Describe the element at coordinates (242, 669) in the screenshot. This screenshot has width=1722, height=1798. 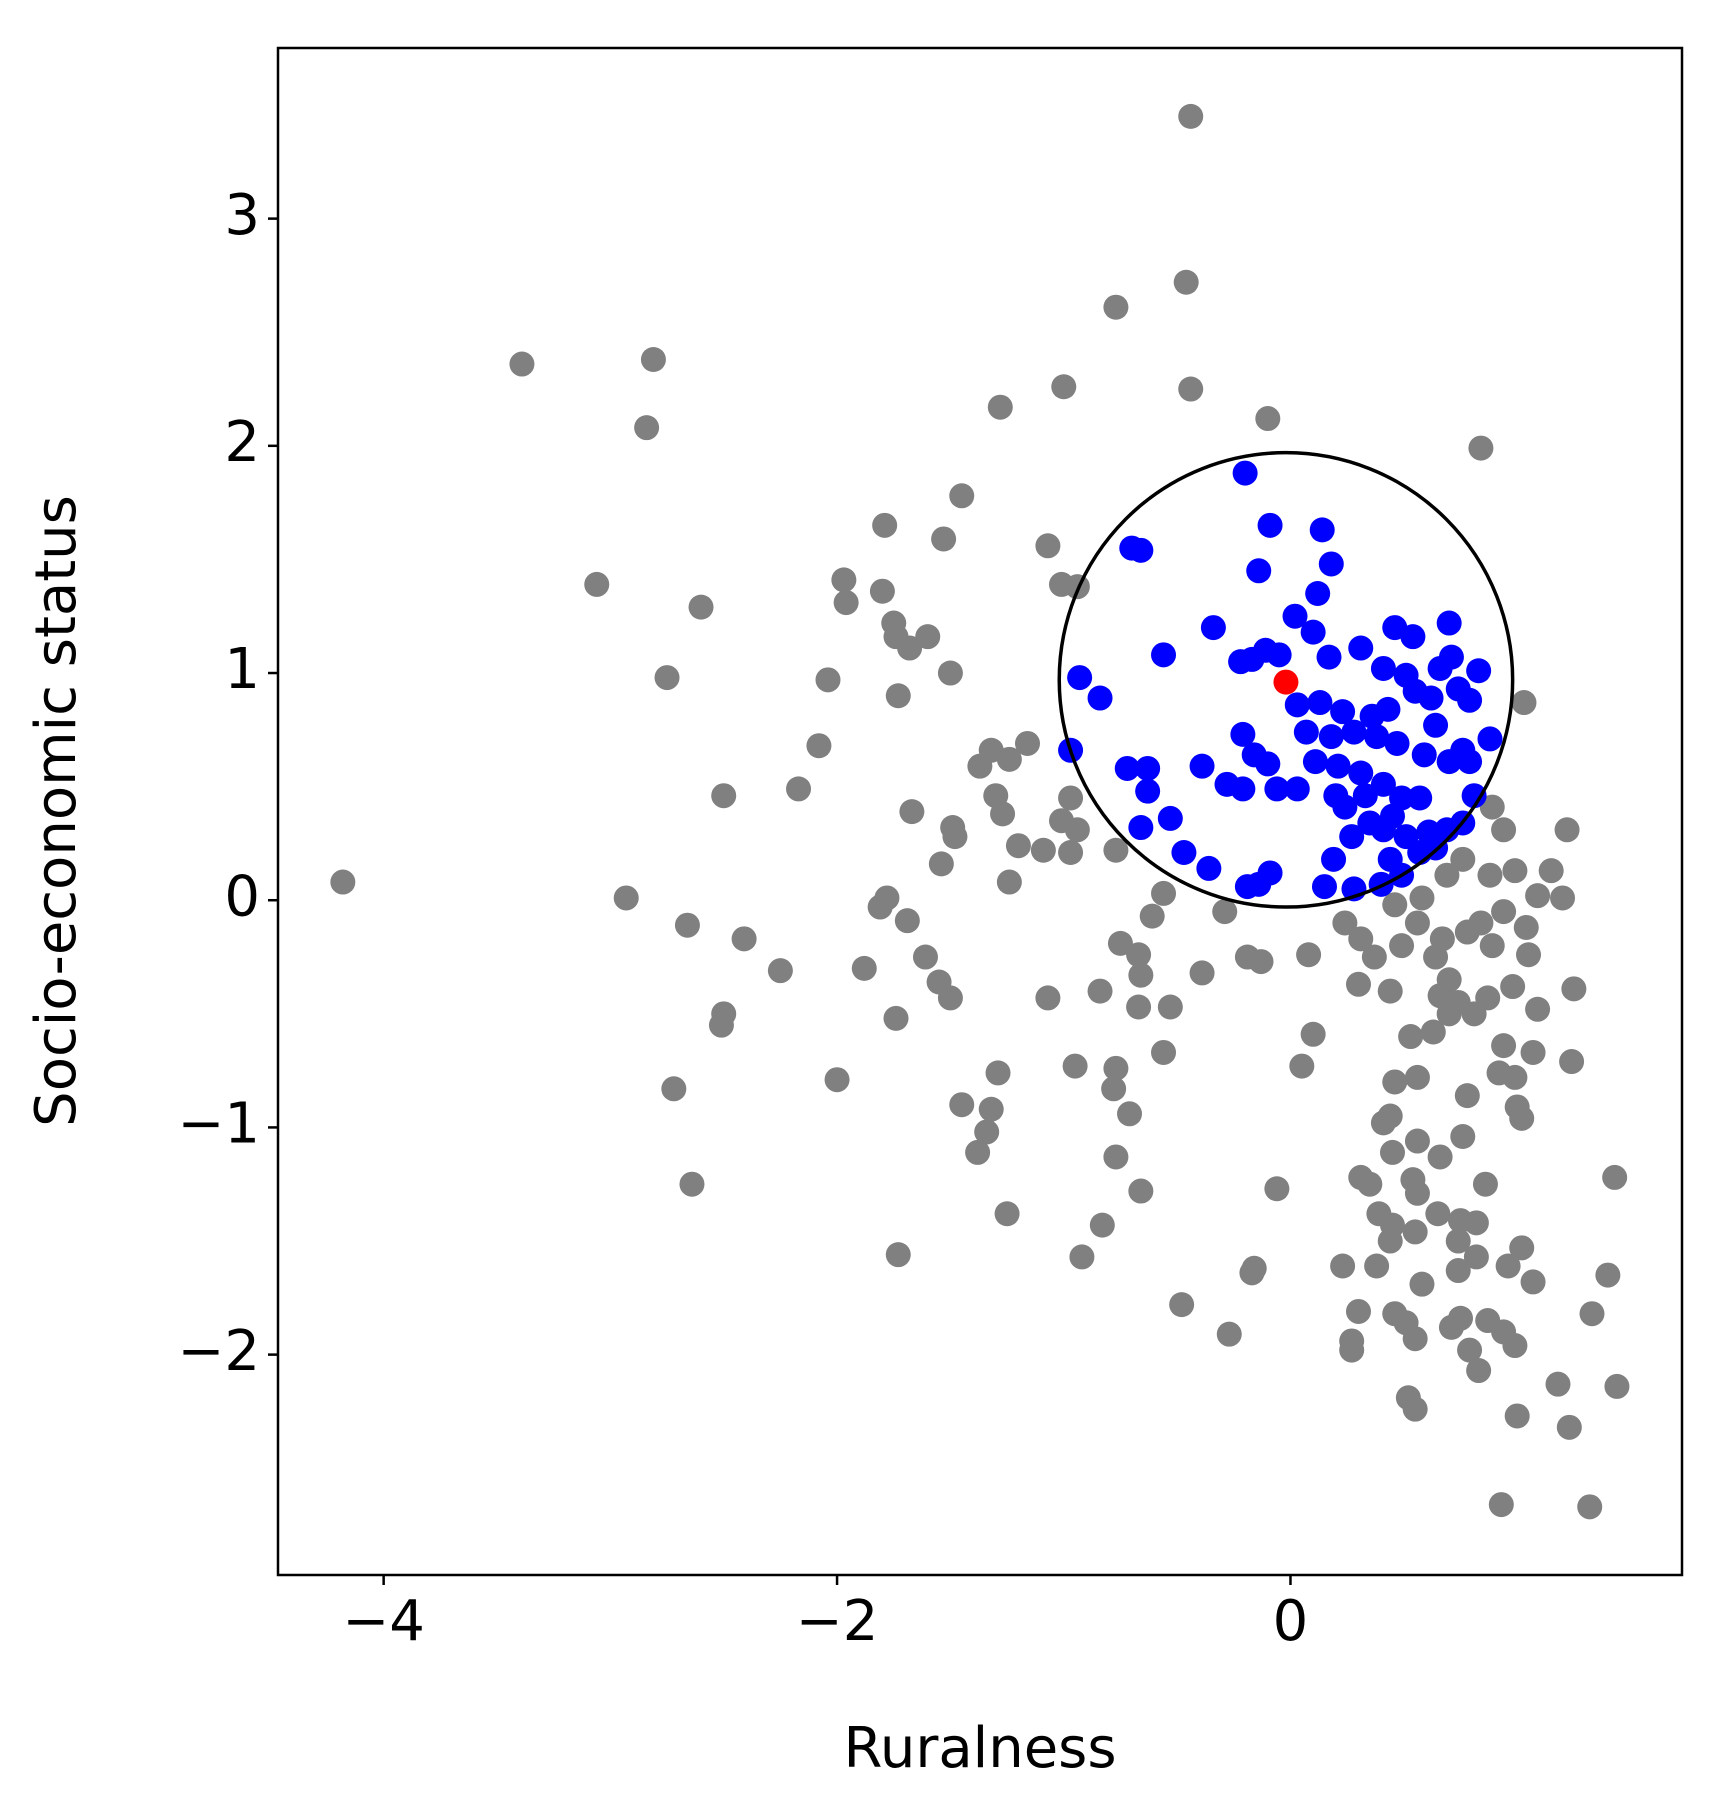
I see `y-tick-label: 1` at that location.